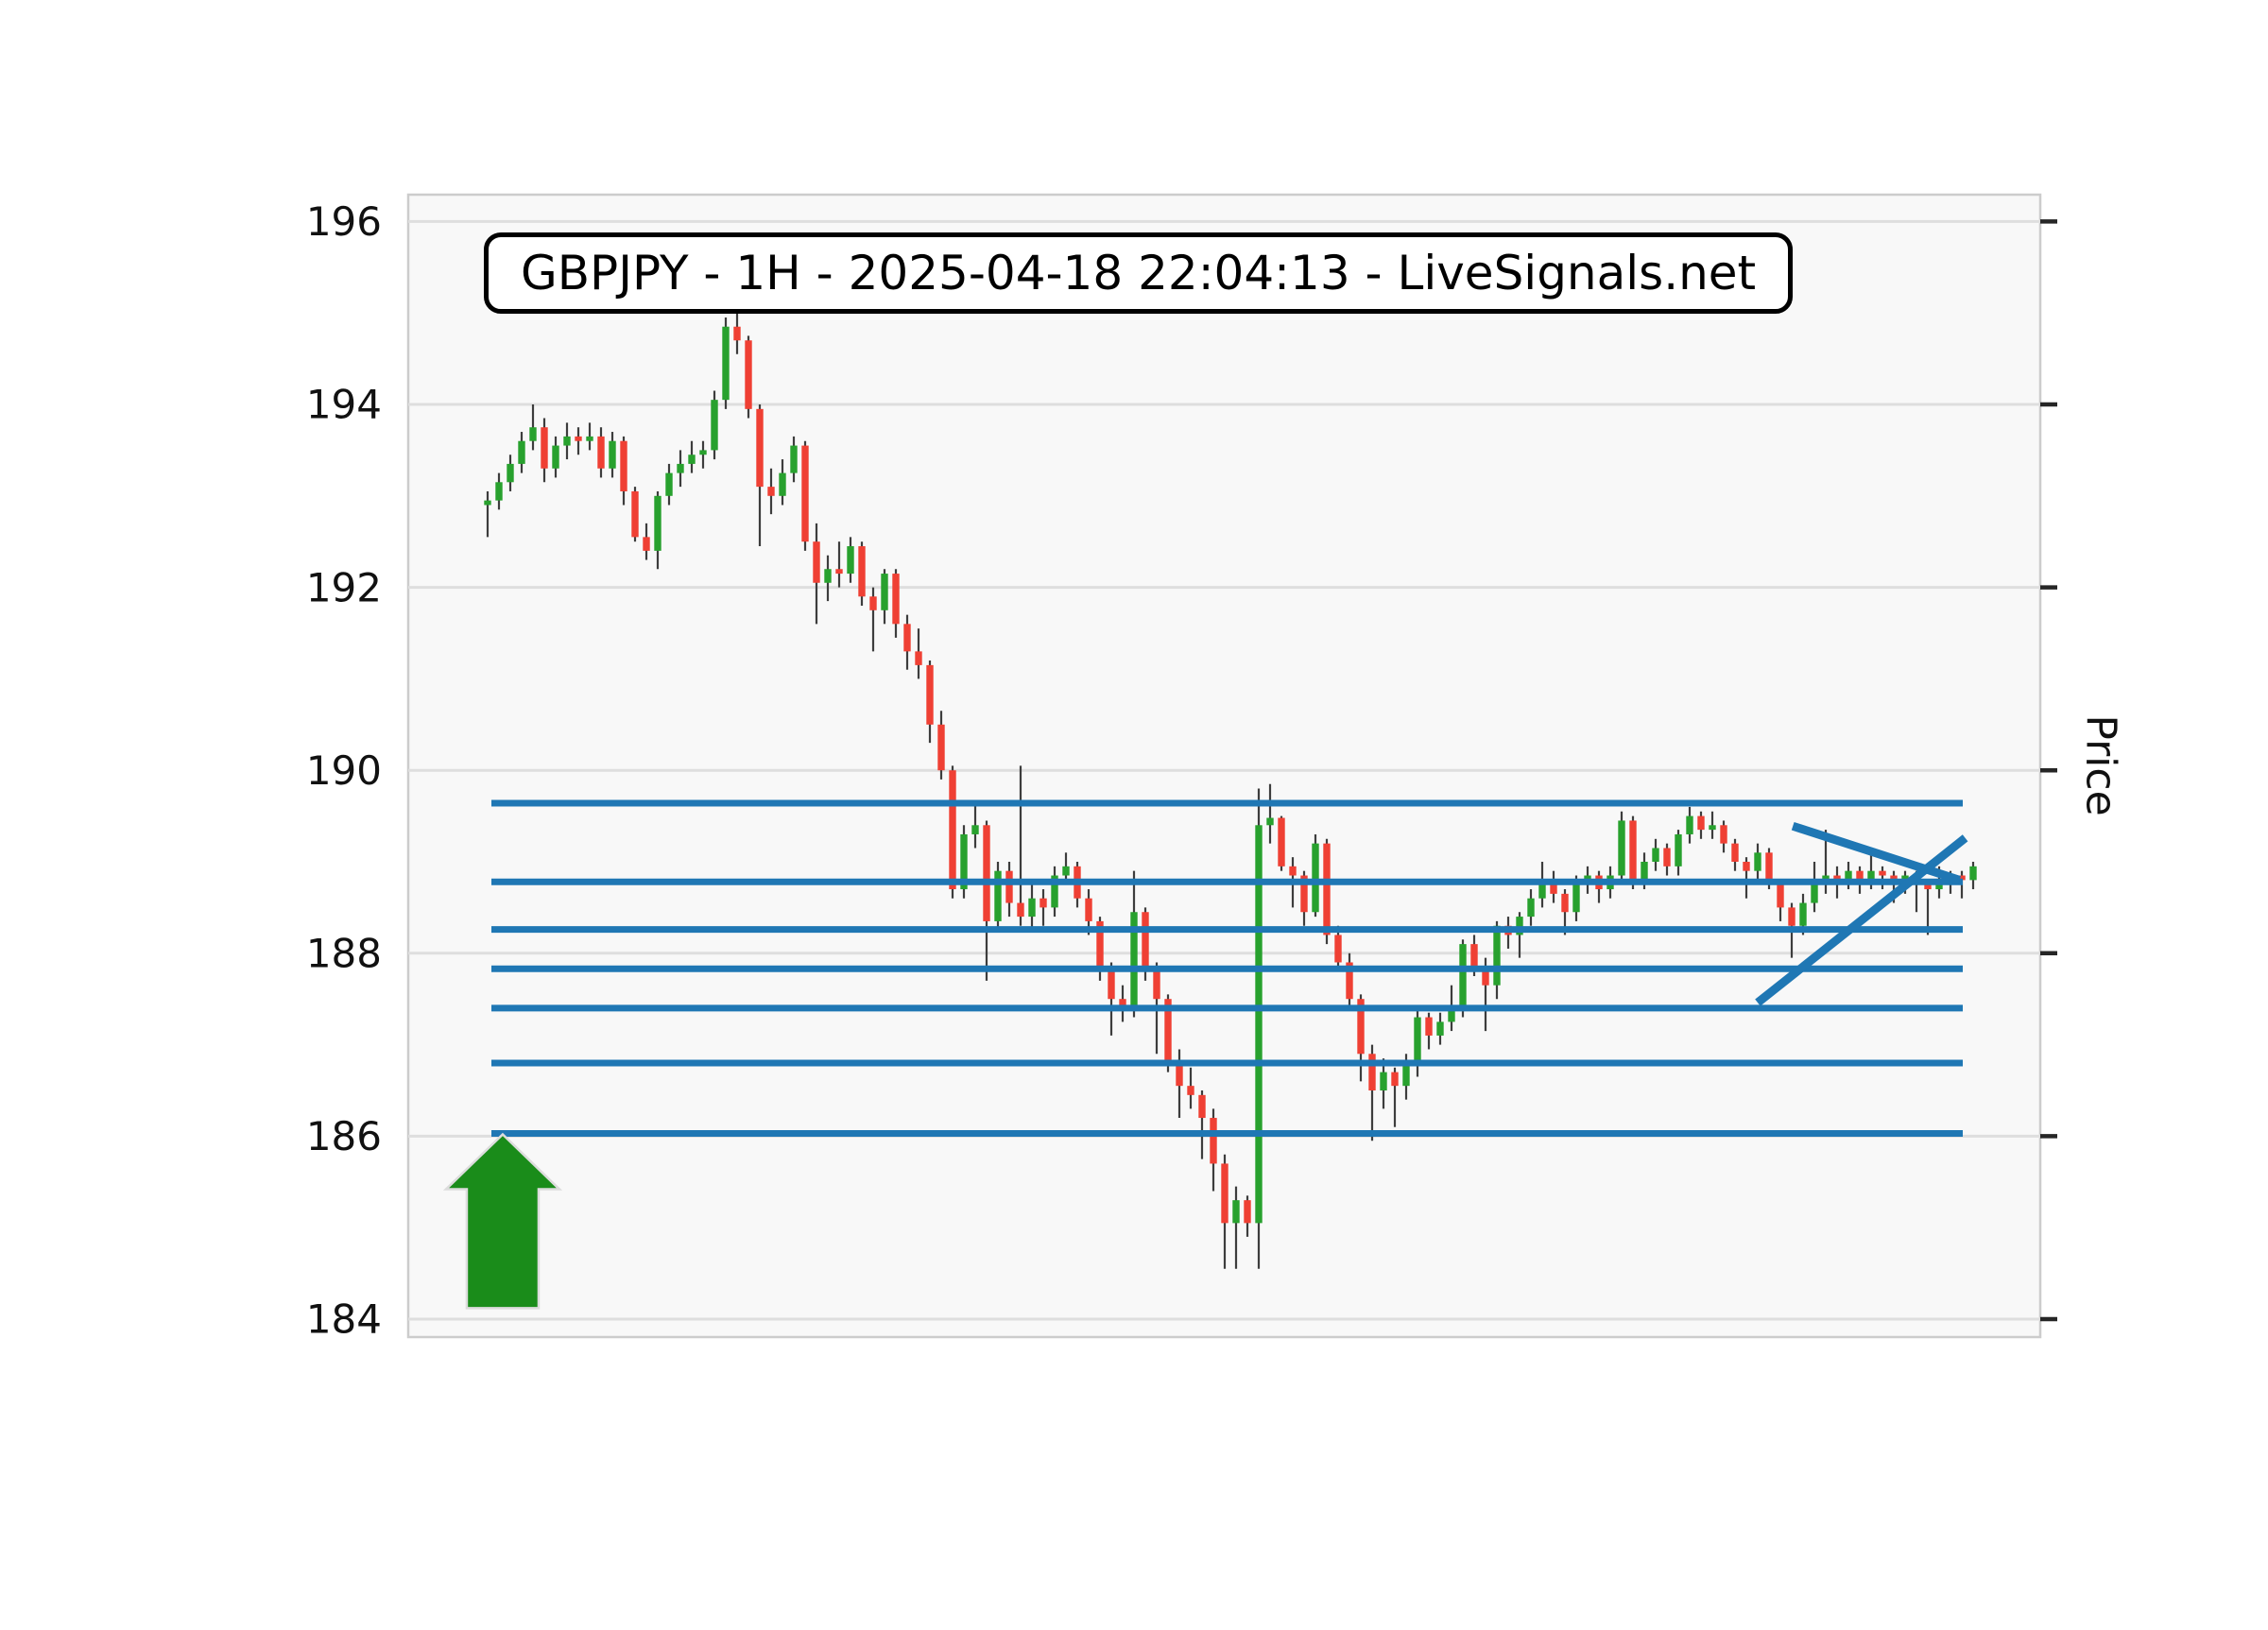  I want to click on y-tick-label: 186, so click(344, 1136).